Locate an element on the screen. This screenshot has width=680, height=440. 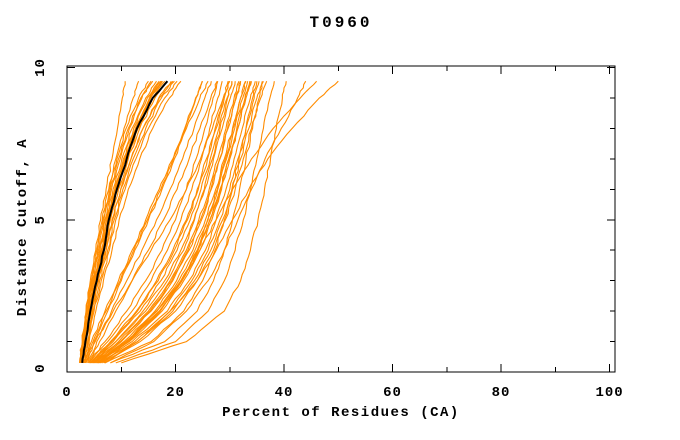
x-tick-label: 20 is located at coordinates (175, 393).